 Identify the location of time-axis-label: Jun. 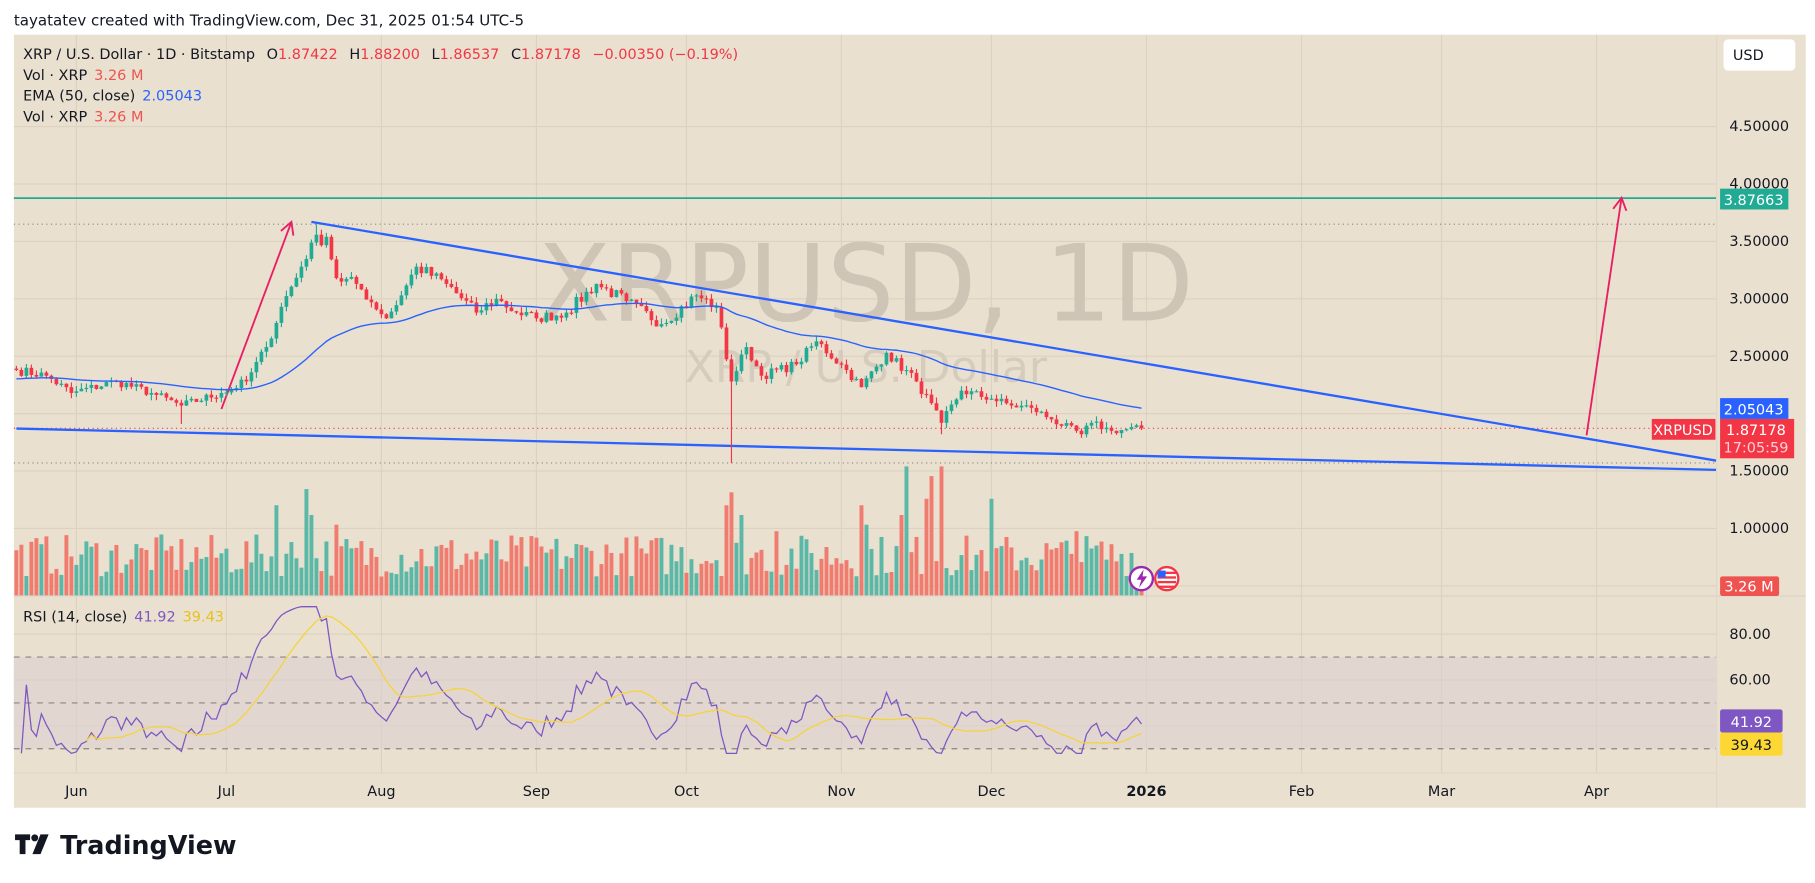
(76, 792).